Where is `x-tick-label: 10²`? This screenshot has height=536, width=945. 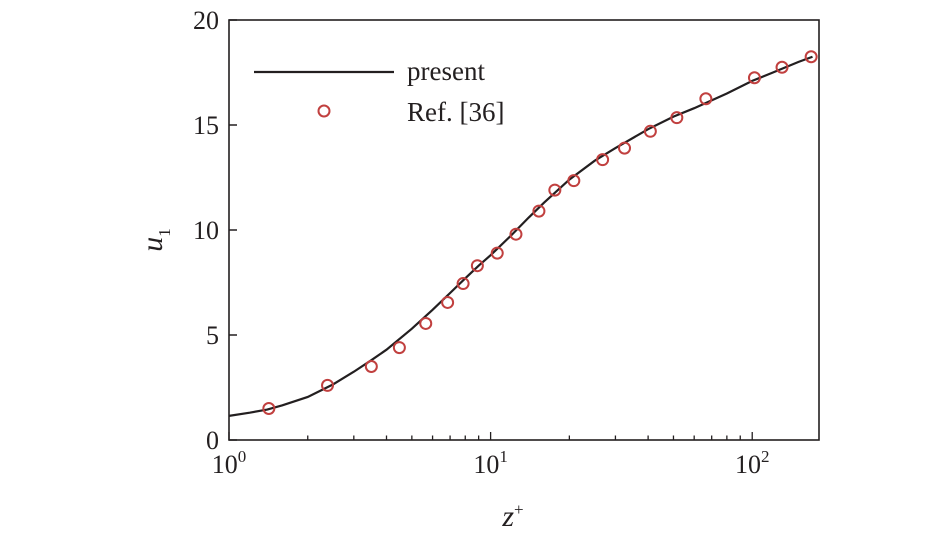
x-tick-label: 10² is located at coordinates (752, 463).